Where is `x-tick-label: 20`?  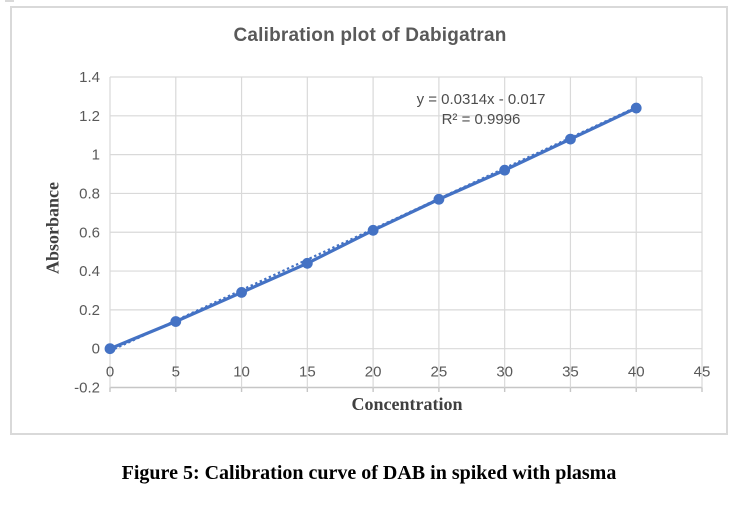 x-tick-label: 20 is located at coordinates (373, 372).